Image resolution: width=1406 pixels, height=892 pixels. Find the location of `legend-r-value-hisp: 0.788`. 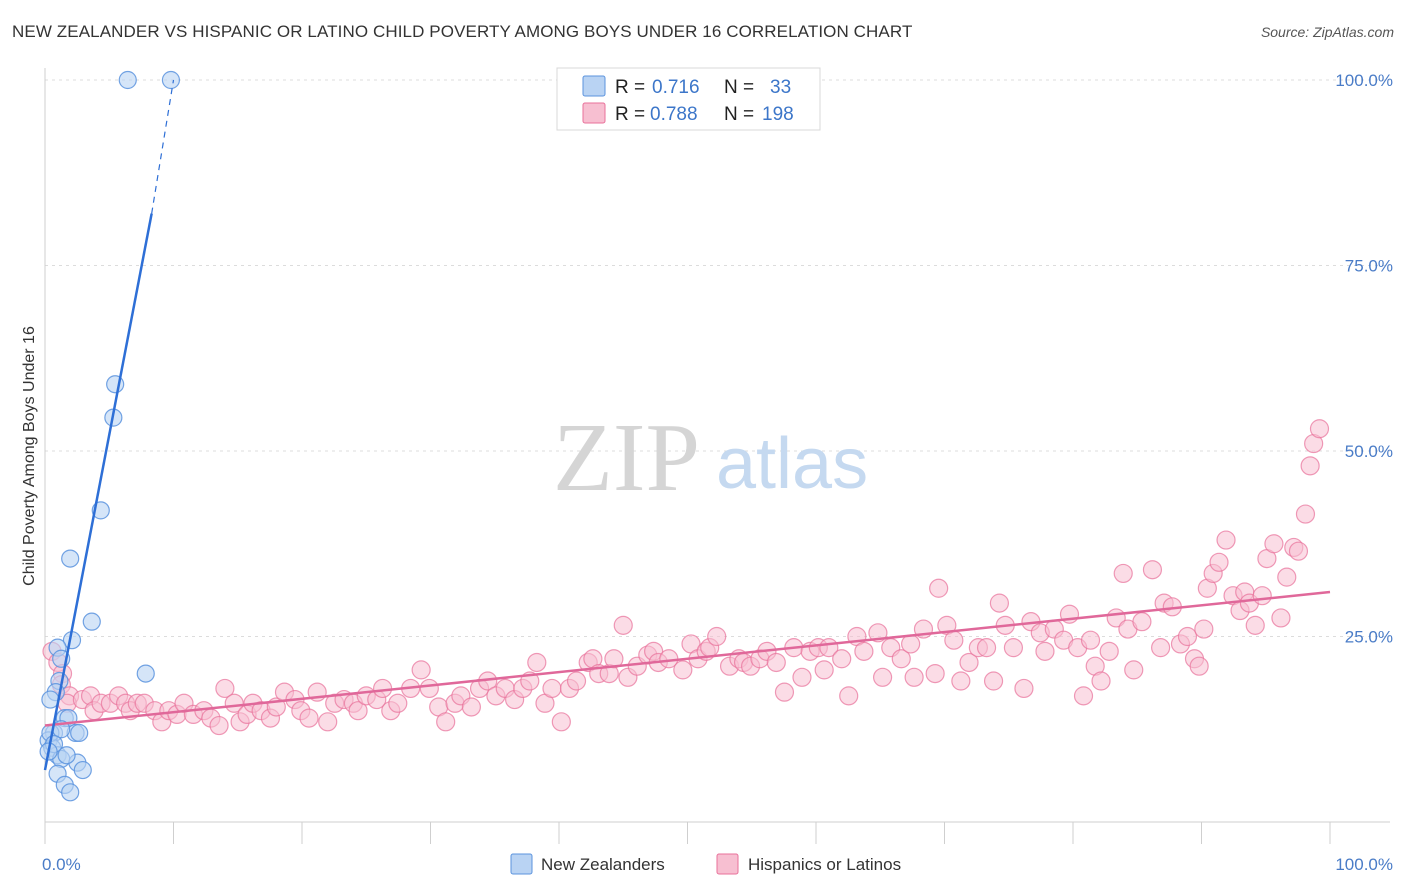

legend-r-value-hisp: 0.788 is located at coordinates (674, 114).